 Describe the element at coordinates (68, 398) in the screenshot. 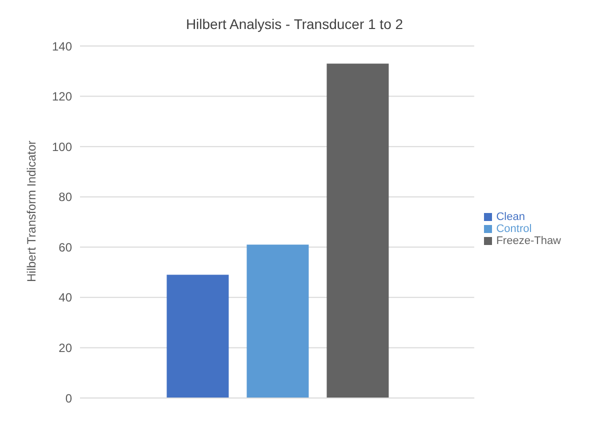

I see `y-tick-label: 0` at that location.